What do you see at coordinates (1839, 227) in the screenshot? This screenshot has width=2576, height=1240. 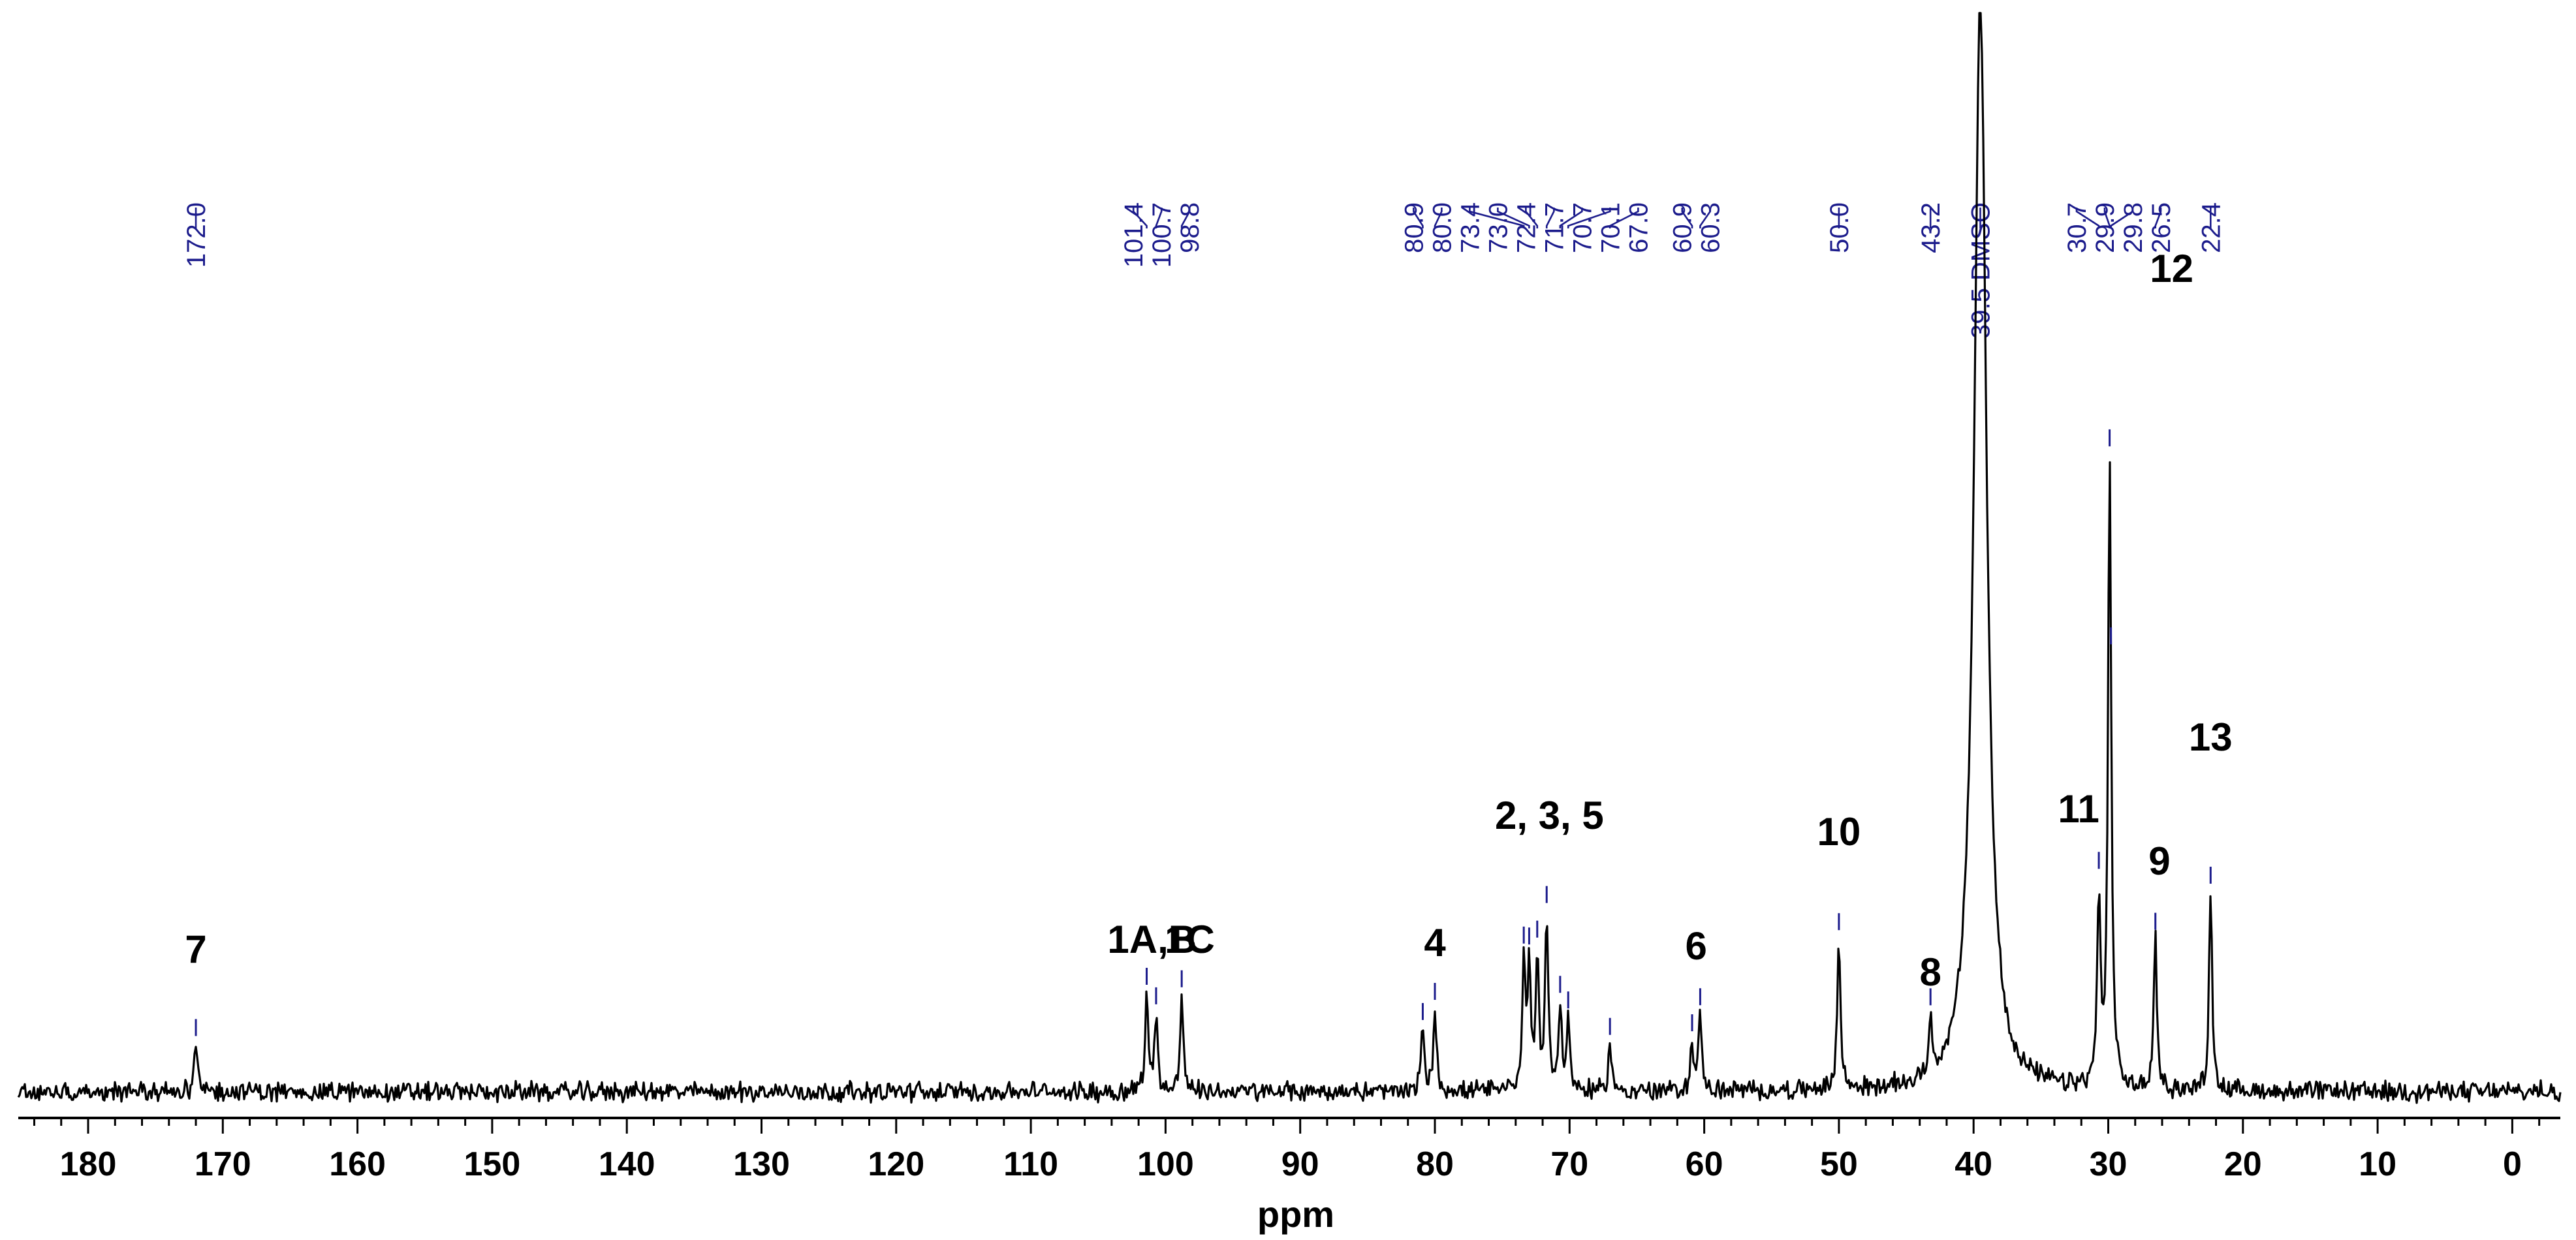 I see `shift-label: 50.0` at bounding box center [1839, 227].